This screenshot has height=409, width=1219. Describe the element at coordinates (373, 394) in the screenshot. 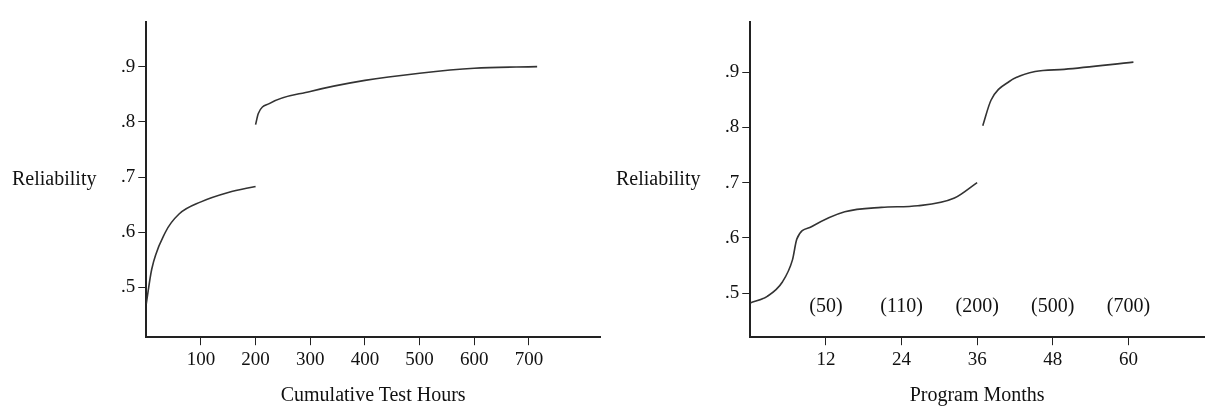

I see `x-axis-title: Cumulative Test Hours` at that location.